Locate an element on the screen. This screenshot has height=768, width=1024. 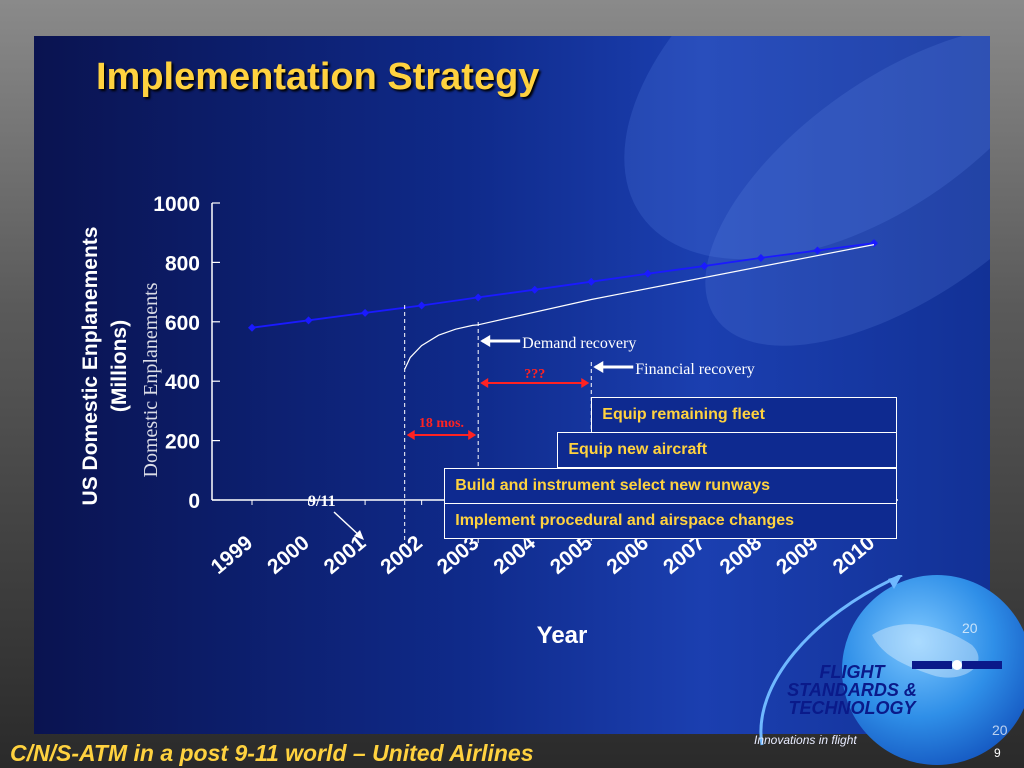
demand-recovery-label: Demand recovery is located at coordinates (579, 343).